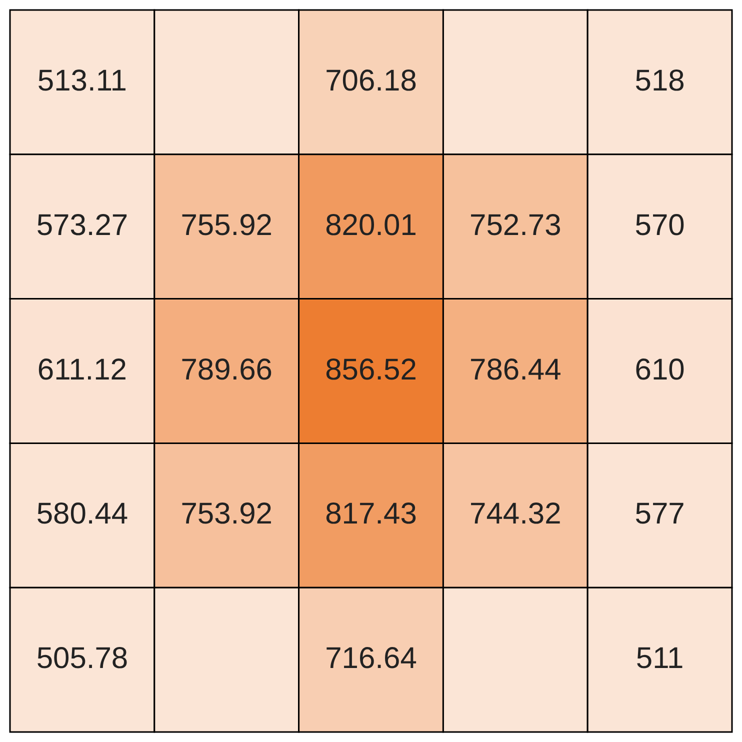  Describe the element at coordinates (82, 514) in the screenshot. I see `data-label: 580.44` at that location.